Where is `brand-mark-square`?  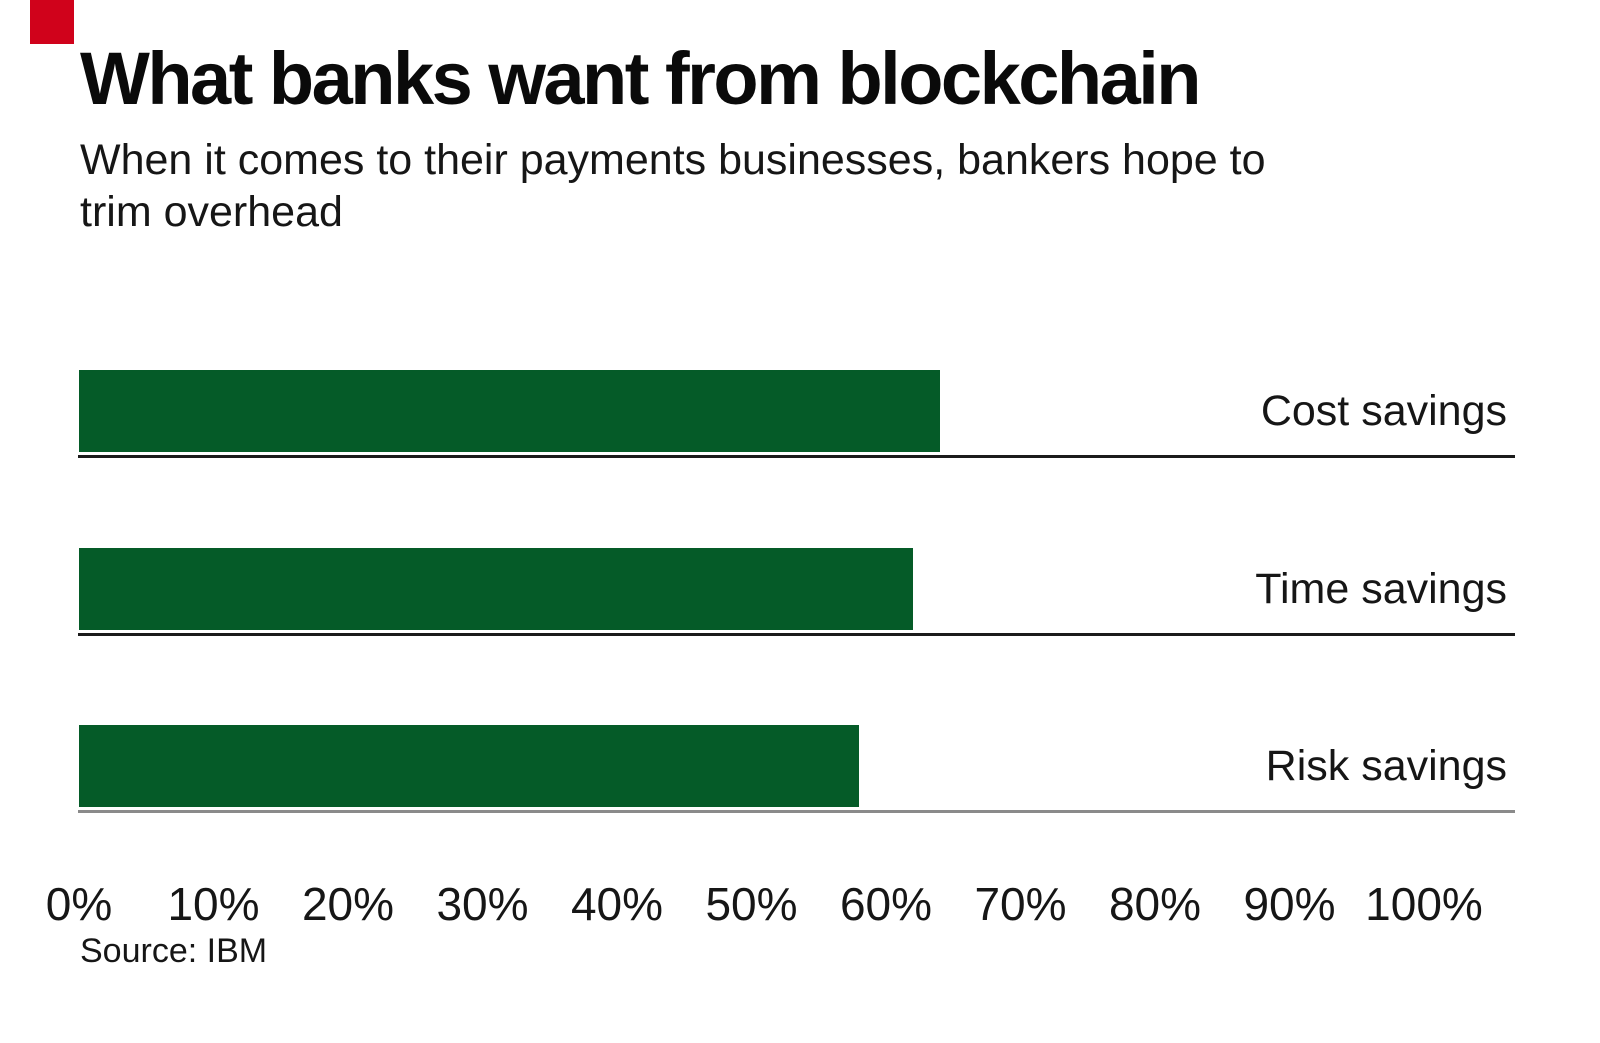 brand-mark-square is located at coordinates (52, 22).